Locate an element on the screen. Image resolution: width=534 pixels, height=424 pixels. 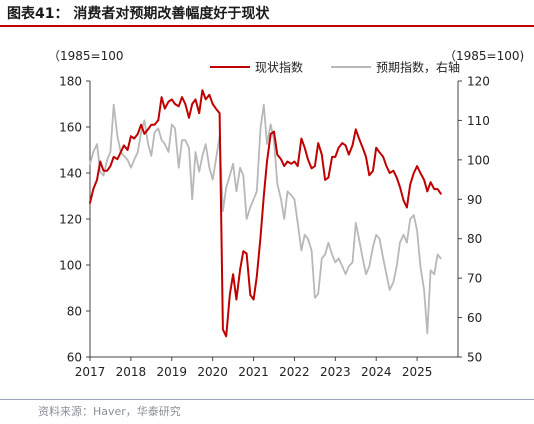
x-tick-label: 2022 is located at coordinates (294, 372).